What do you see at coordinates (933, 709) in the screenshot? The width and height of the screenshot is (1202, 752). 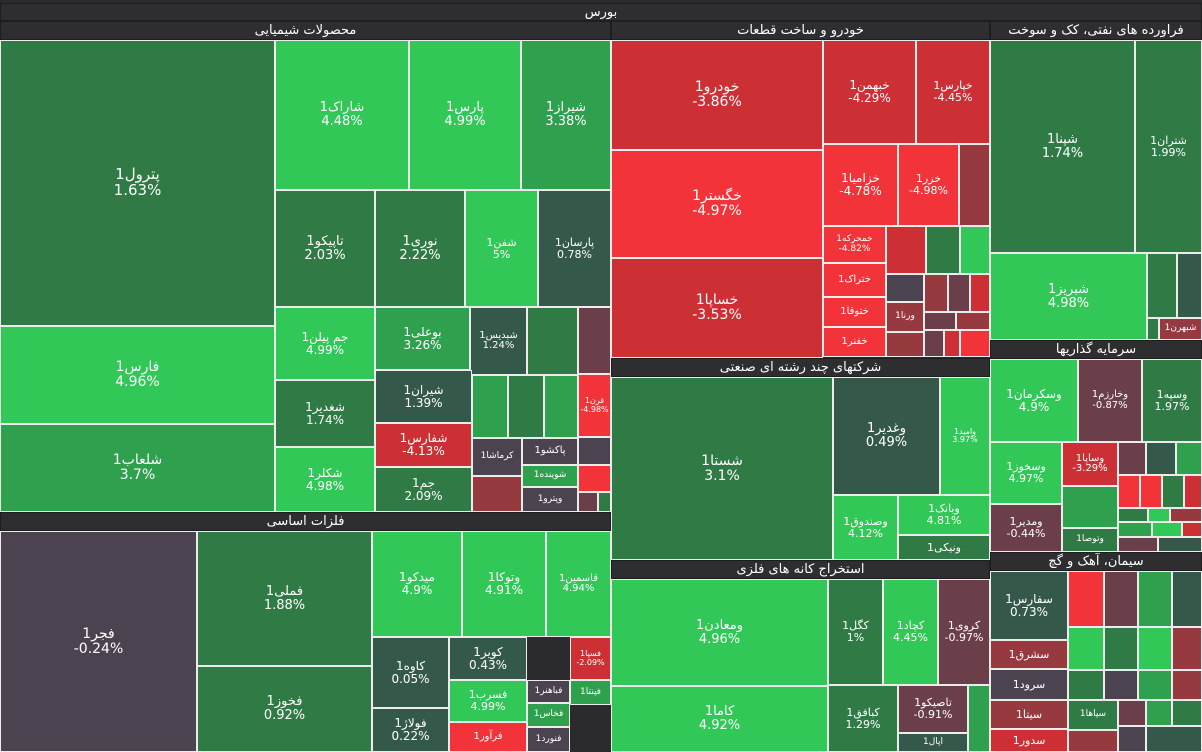 I see `tile-tapiko_t: تاصیکو1 -0.91%` at bounding box center [933, 709].